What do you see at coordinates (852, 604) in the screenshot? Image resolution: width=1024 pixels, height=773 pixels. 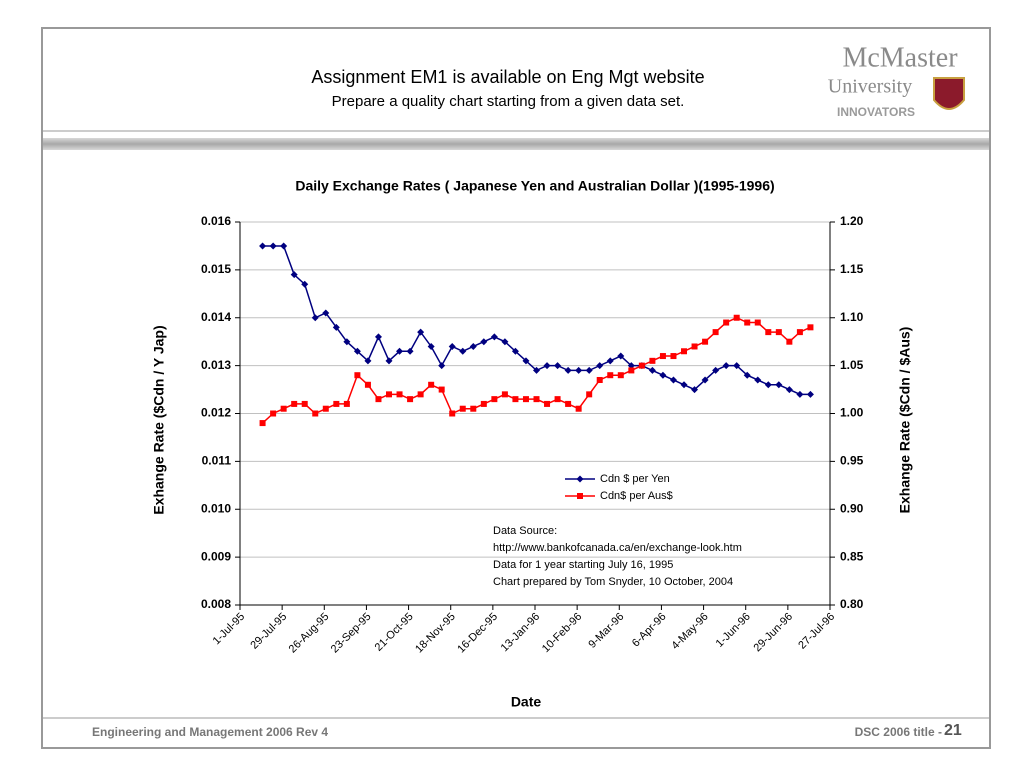 I see `y2-tick-label: 0.80` at bounding box center [852, 604].